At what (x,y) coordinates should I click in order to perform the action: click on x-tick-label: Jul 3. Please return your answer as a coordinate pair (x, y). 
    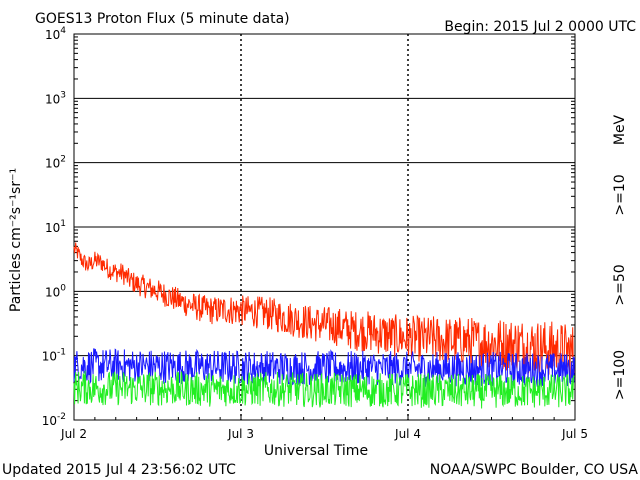
    Looking at the image, I should click on (240, 434).